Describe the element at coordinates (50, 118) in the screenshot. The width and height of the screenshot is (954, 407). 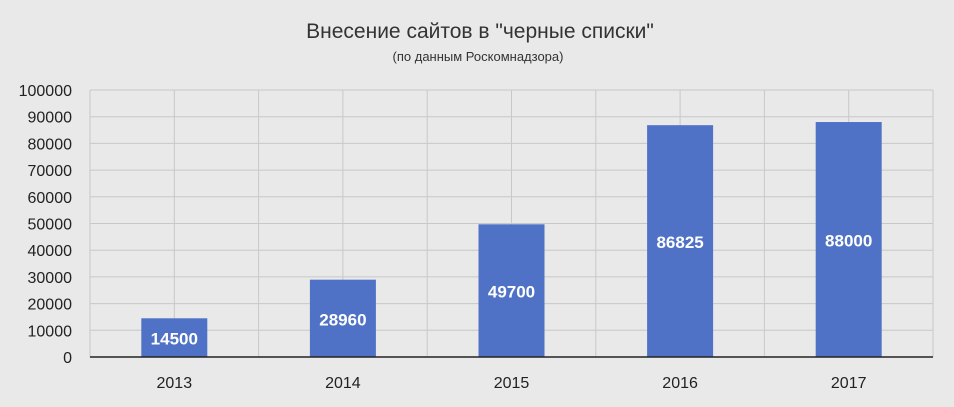
I see `y-tick-label: 90000` at that location.